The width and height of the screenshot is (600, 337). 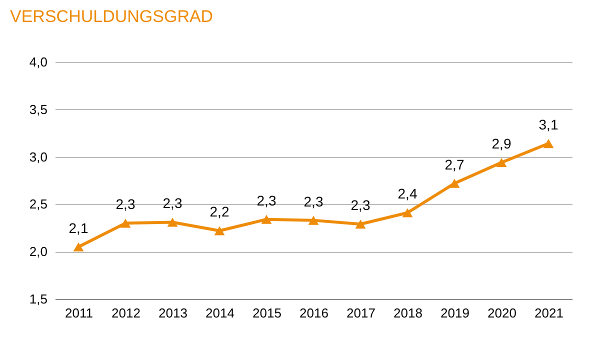 What do you see at coordinates (220, 212) in the screenshot?
I see `data-label: 2,2` at bounding box center [220, 212].